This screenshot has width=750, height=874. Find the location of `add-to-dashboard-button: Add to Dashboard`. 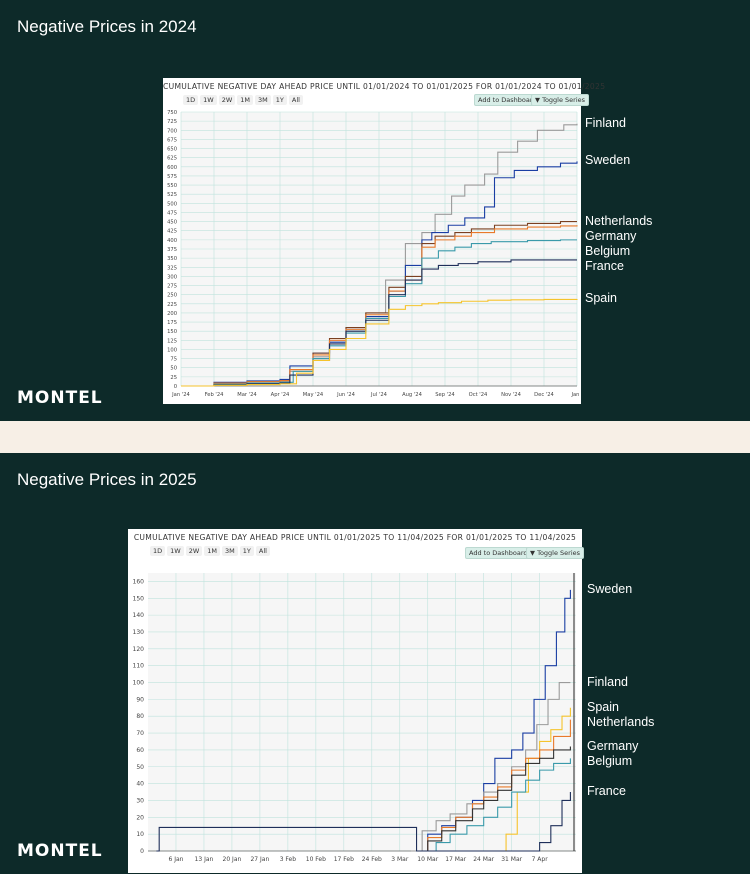

add-to-dashboard-button: Add to Dashboard is located at coordinates (498, 553).